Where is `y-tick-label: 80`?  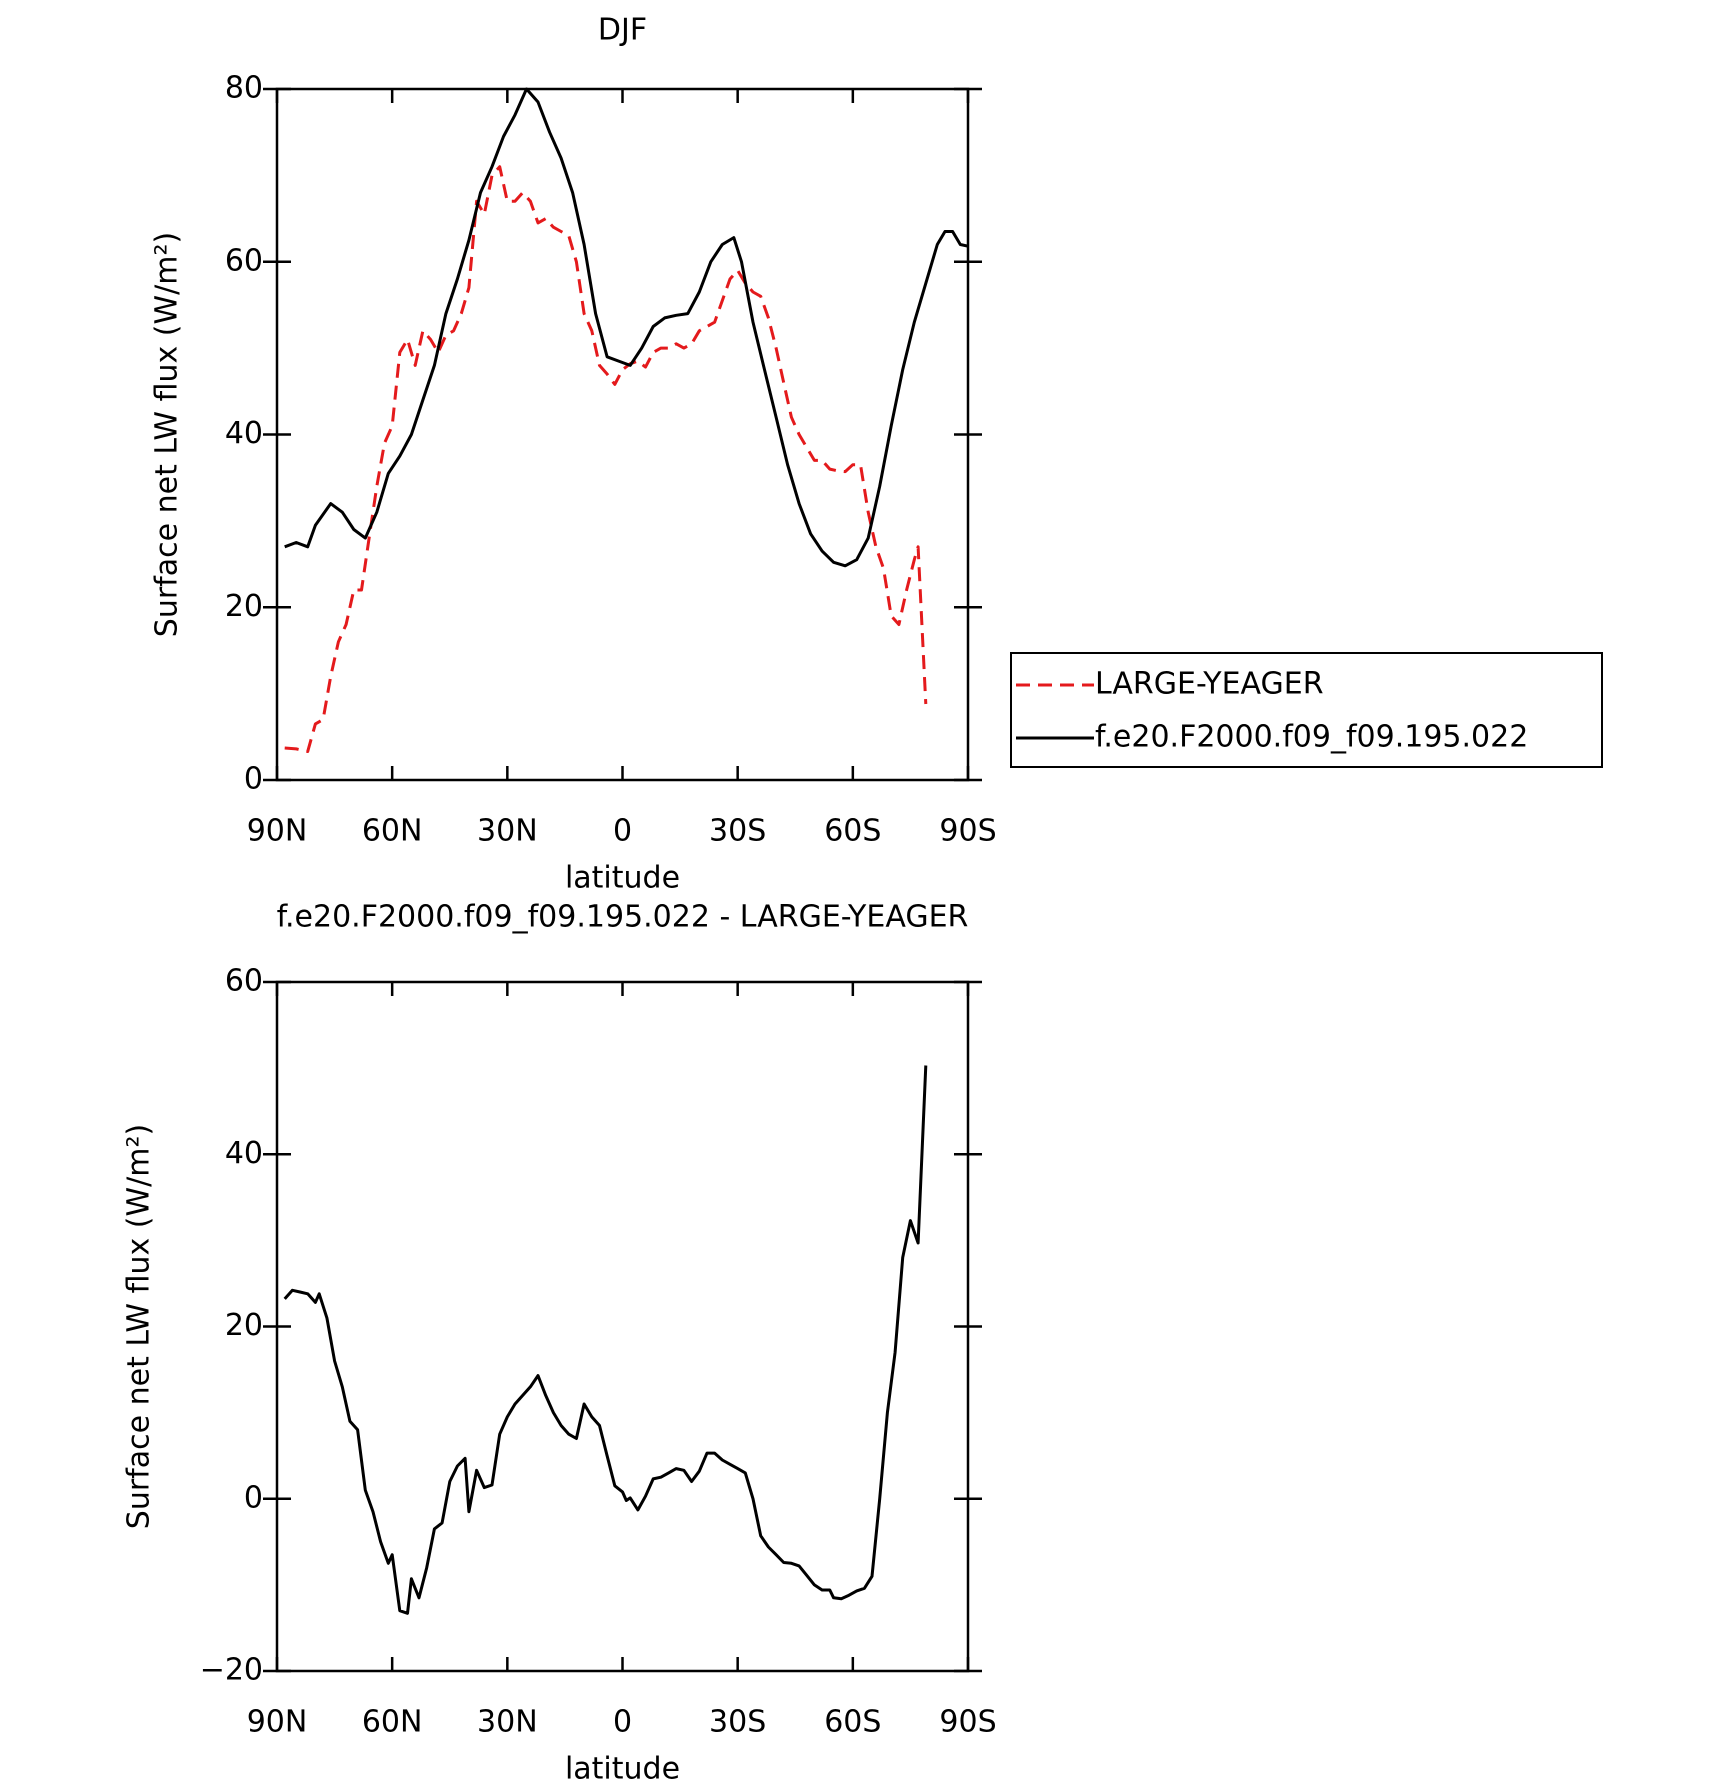 y-tick-label: 80 is located at coordinates (244, 88).